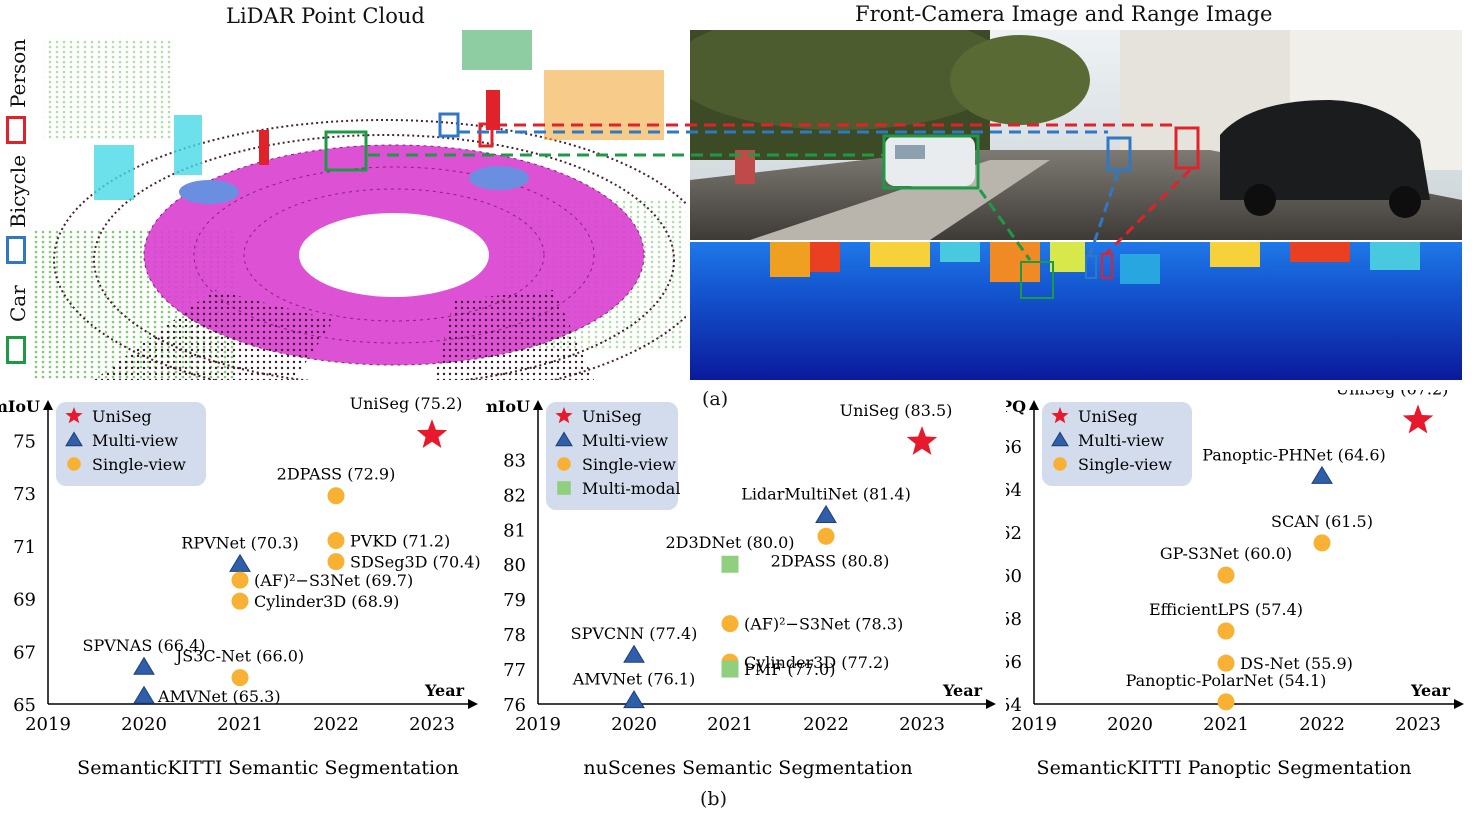  Describe the element at coordinates (514, 565) in the screenshot. I see `y-tick-label: 80` at that location.